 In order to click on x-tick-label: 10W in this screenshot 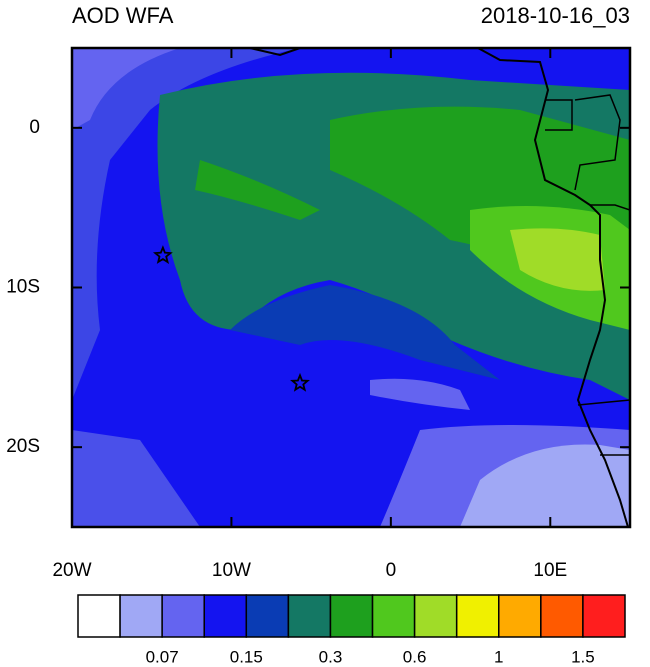, I will do `click(231, 570)`.